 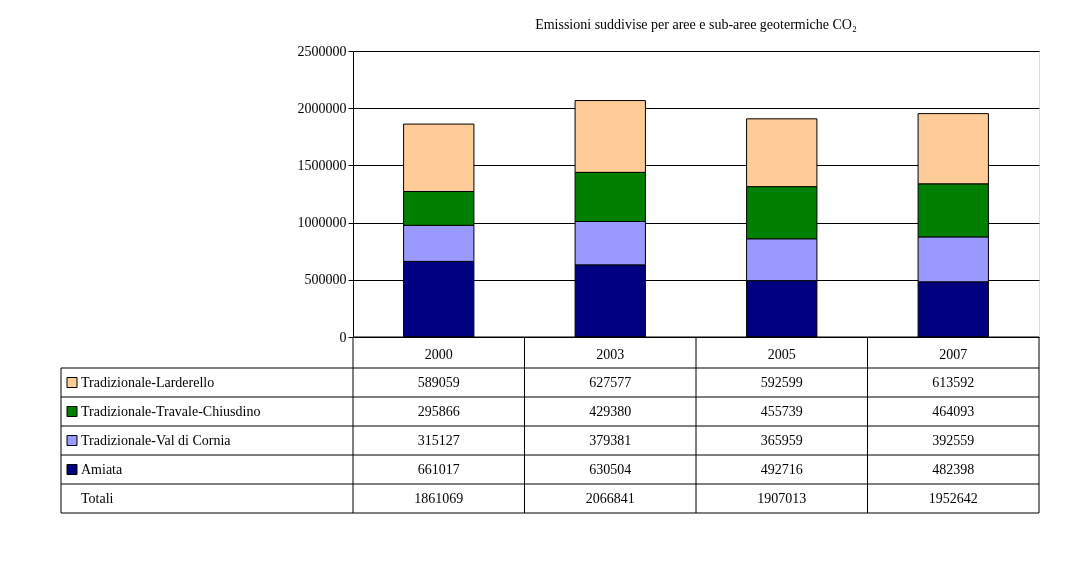 I want to click on y-tick-label: 2000000, so click(x=322, y=108).